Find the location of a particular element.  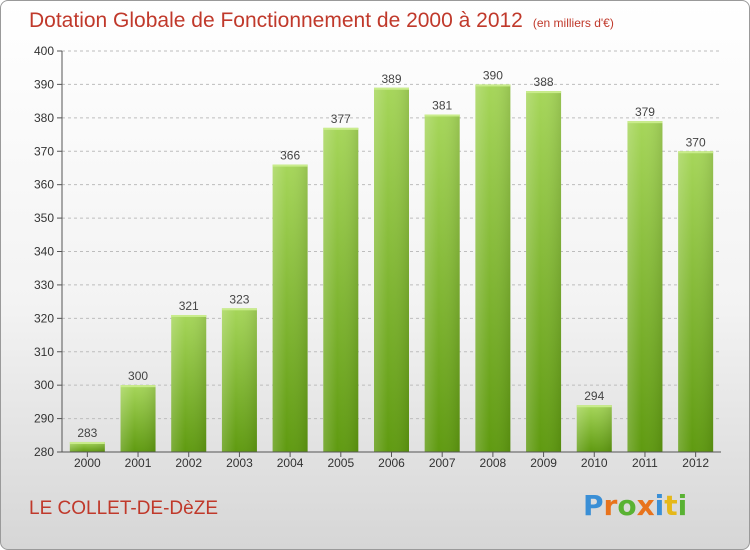

y-tick-label: 340 is located at coordinates (44, 252).